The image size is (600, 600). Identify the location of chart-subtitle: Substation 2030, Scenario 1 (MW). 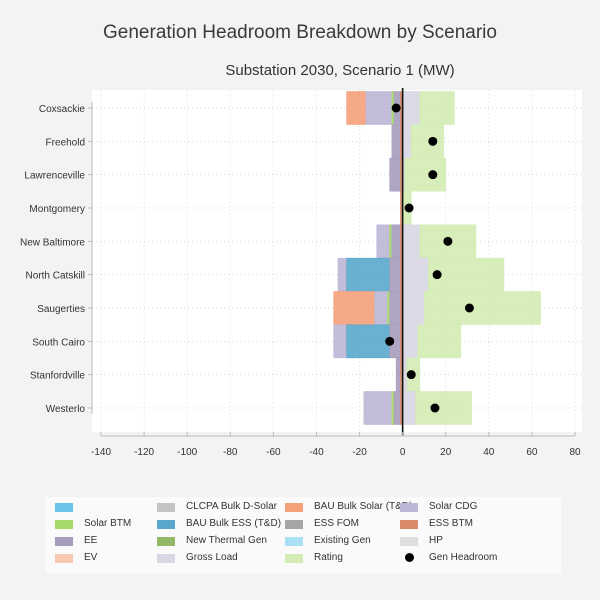
(340, 70).